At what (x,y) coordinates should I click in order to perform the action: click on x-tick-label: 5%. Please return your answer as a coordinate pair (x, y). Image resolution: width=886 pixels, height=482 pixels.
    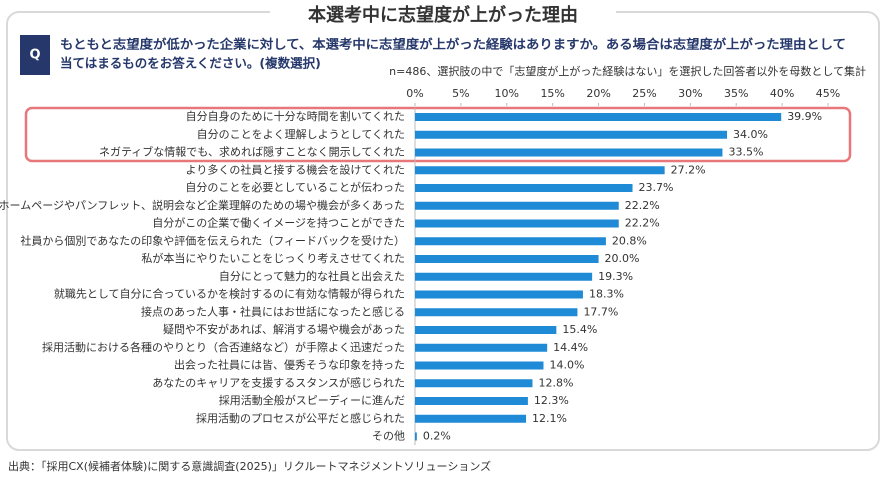
    Looking at the image, I should click on (460, 93).